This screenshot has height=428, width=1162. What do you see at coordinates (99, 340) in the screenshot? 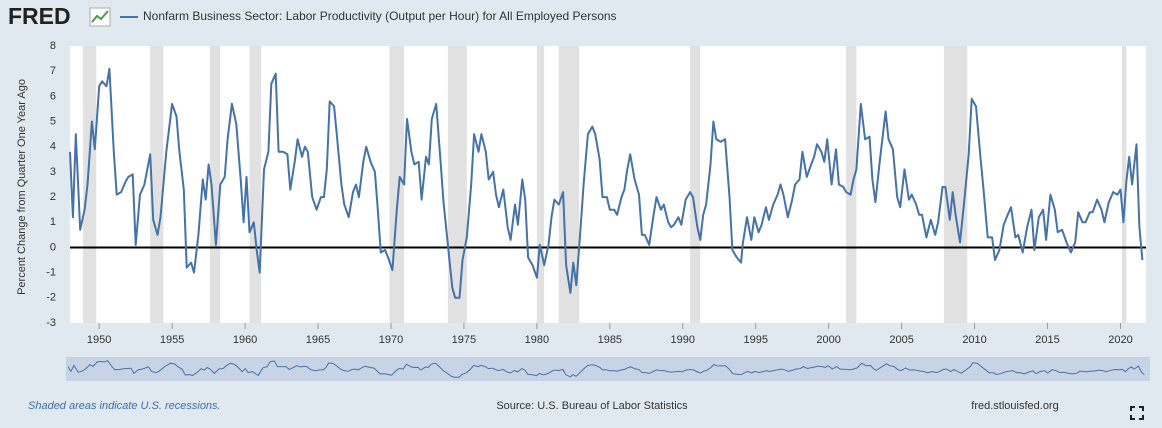
I see `x-tick-label: 1950` at bounding box center [99, 340].